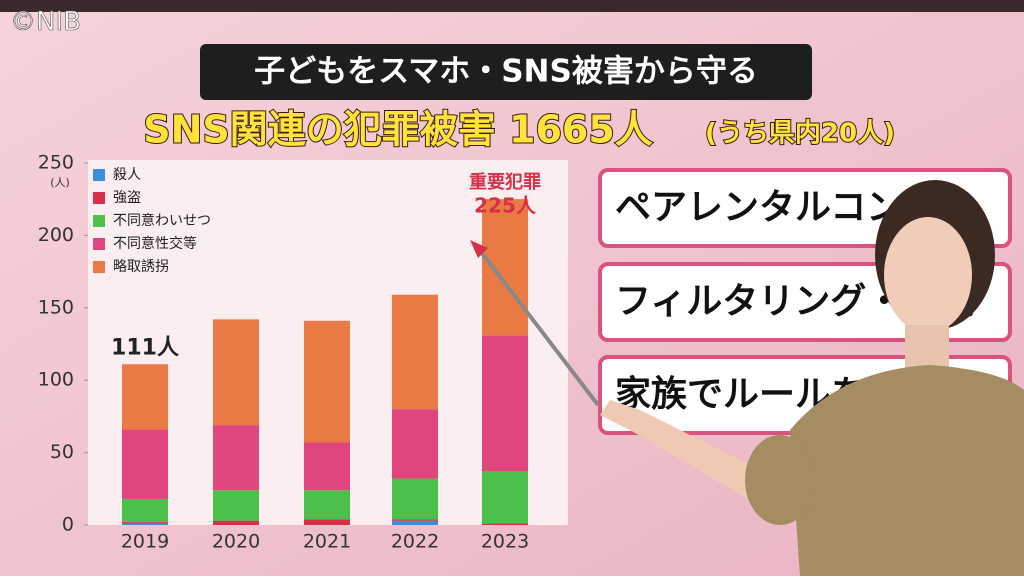  What do you see at coordinates (907, 470) in the screenshot?
I see `shirt` at bounding box center [907, 470].